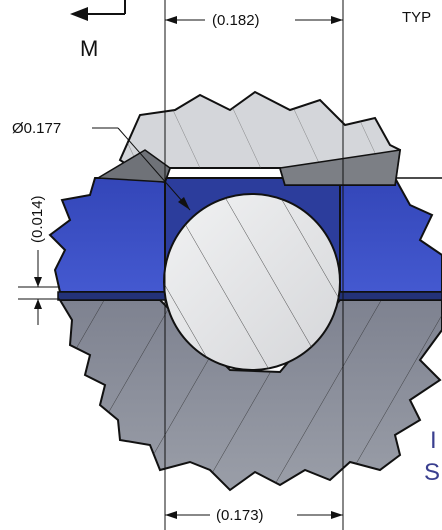 Image resolution: width=442 pixels, height=530 pixels. What do you see at coordinates (236, 20) in the screenshot?
I see `top-width-dimension: (0.182)` at bounding box center [236, 20].